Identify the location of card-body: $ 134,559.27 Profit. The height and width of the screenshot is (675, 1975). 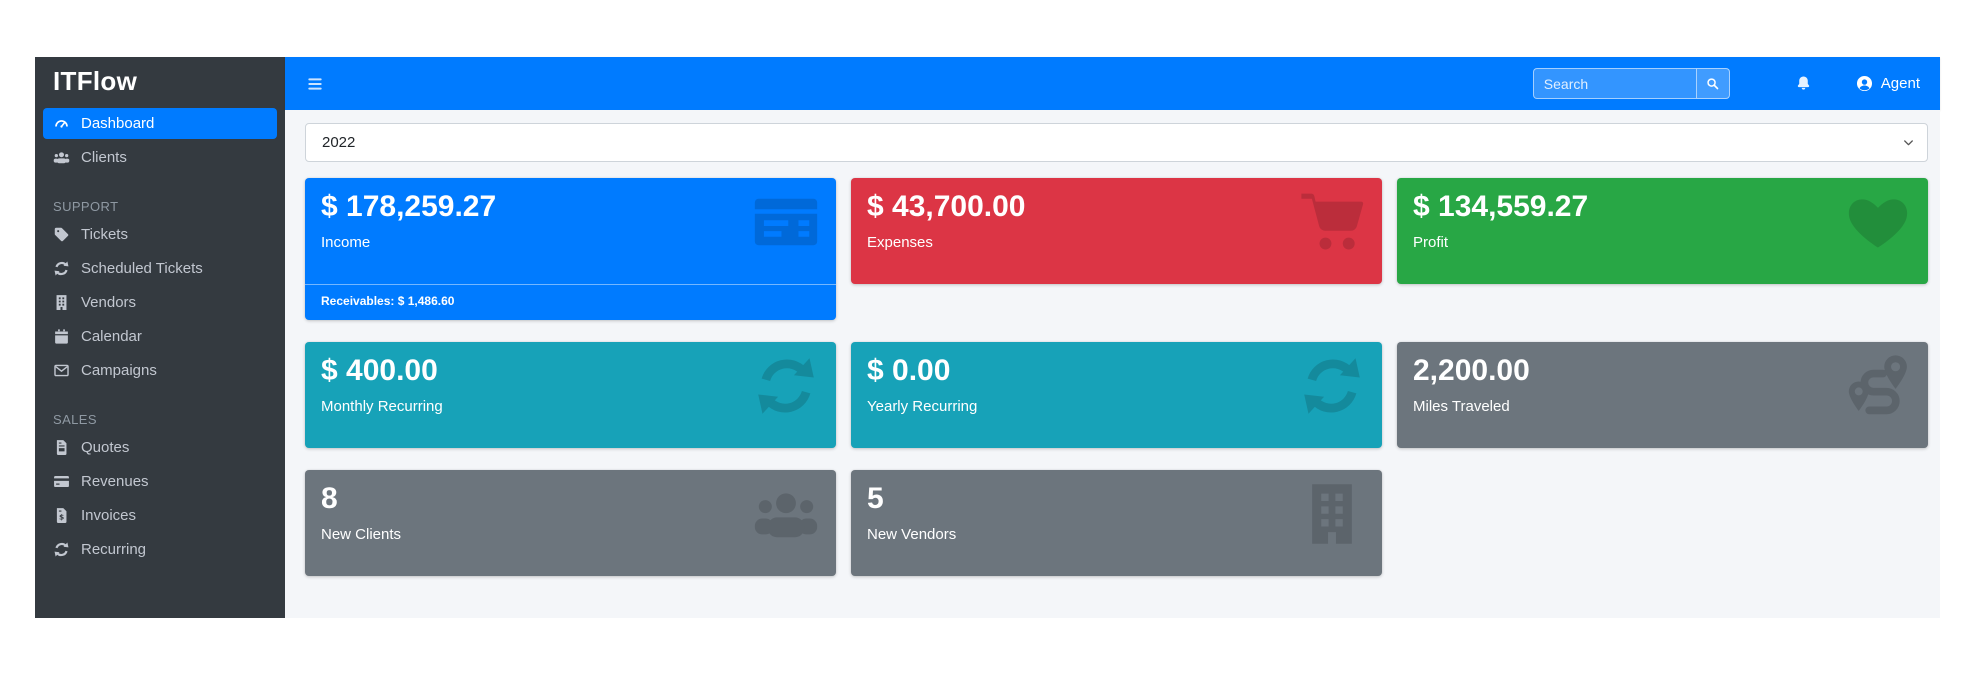
(1662, 231).